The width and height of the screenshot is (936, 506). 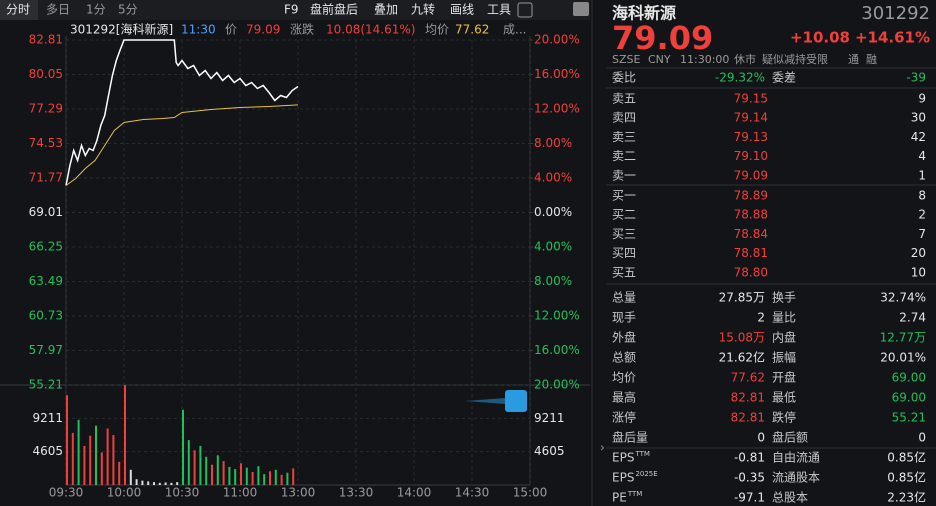 I want to click on tool: F9, so click(x=291, y=10).